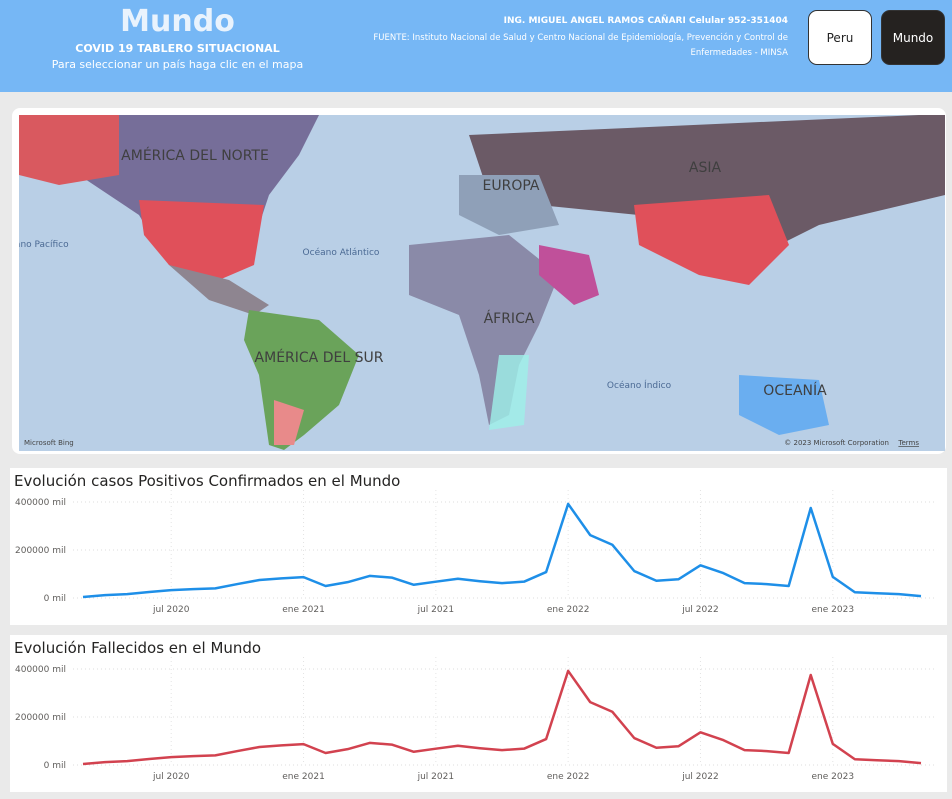  What do you see at coordinates (836, 443) in the screenshot?
I see `map-copyright: © 2023 Microsoft Corporation` at bounding box center [836, 443].